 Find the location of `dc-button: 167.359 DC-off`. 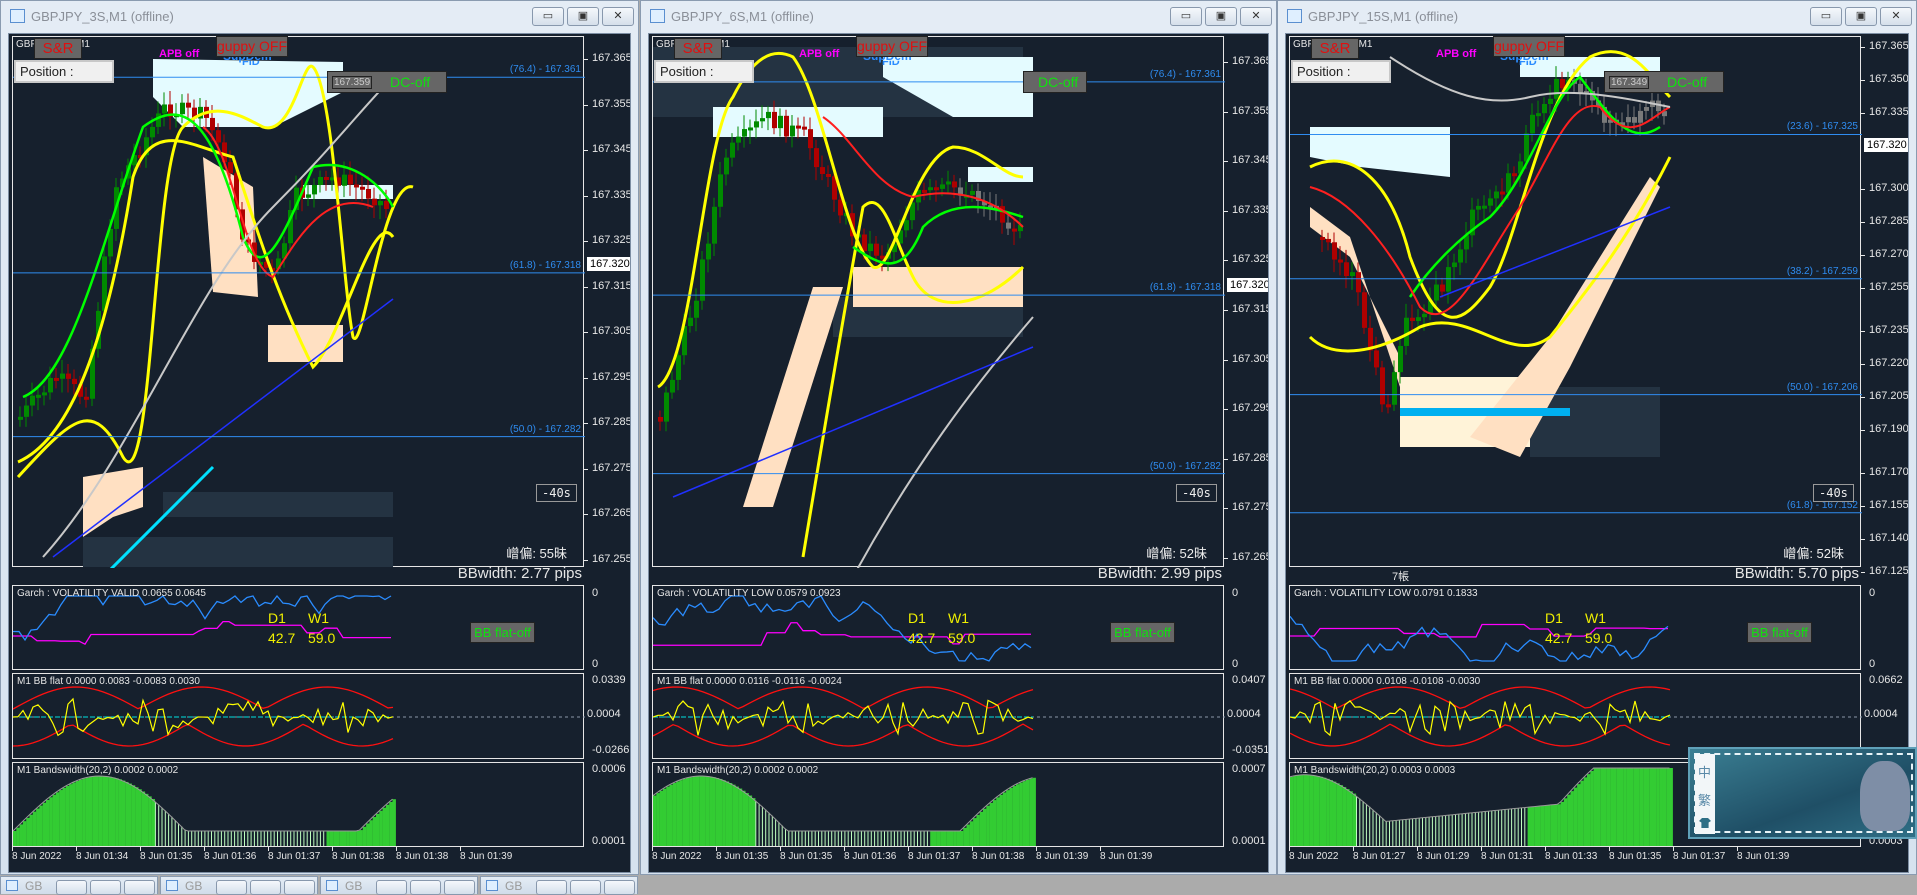

dc-button: 167.359 DC-off is located at coordinates (387, 82).